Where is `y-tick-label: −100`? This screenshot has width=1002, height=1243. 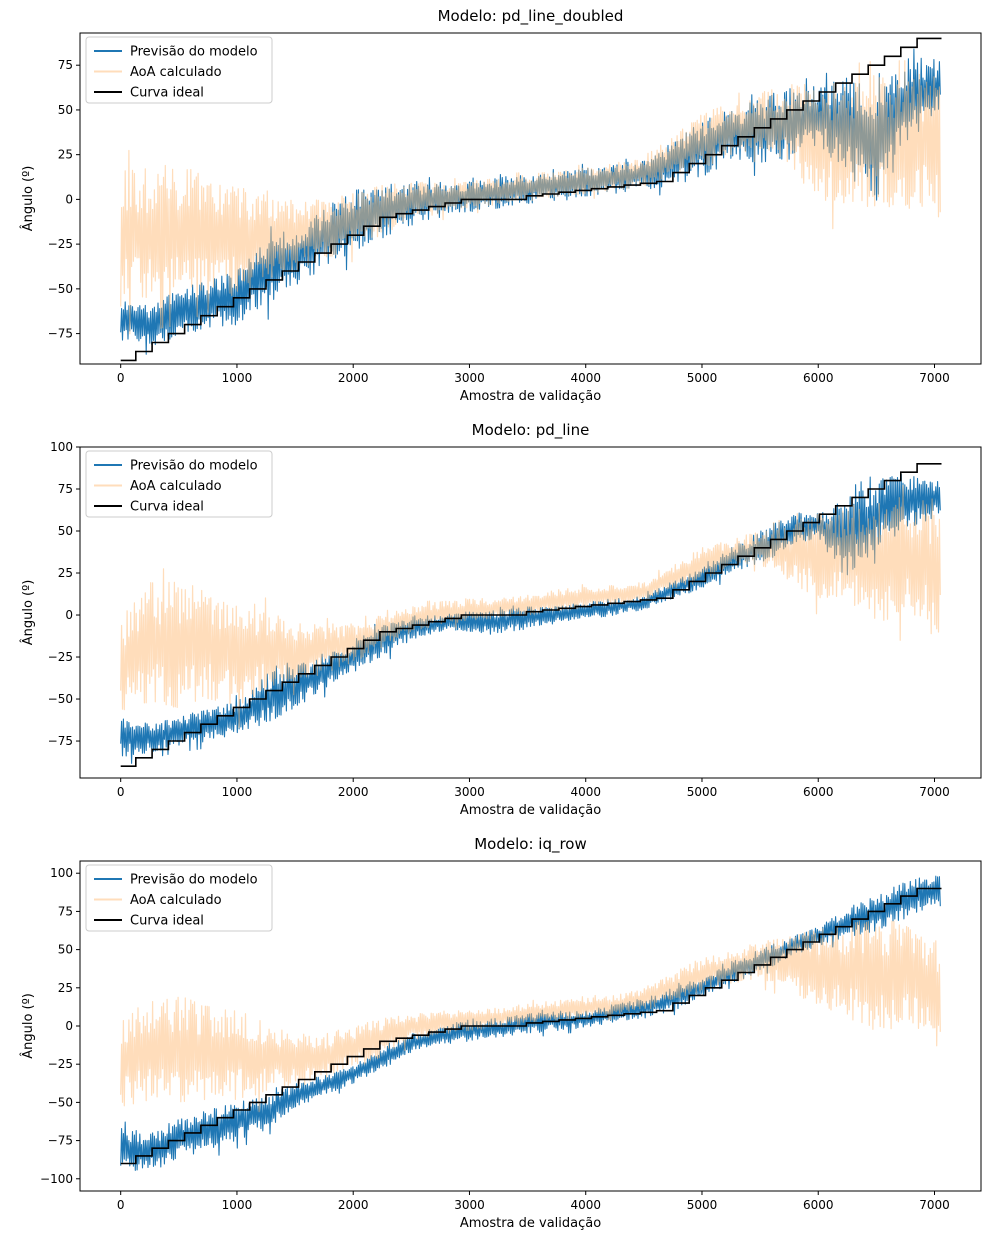
y-tick-label: −100 is located at coordinates (56, 1179).